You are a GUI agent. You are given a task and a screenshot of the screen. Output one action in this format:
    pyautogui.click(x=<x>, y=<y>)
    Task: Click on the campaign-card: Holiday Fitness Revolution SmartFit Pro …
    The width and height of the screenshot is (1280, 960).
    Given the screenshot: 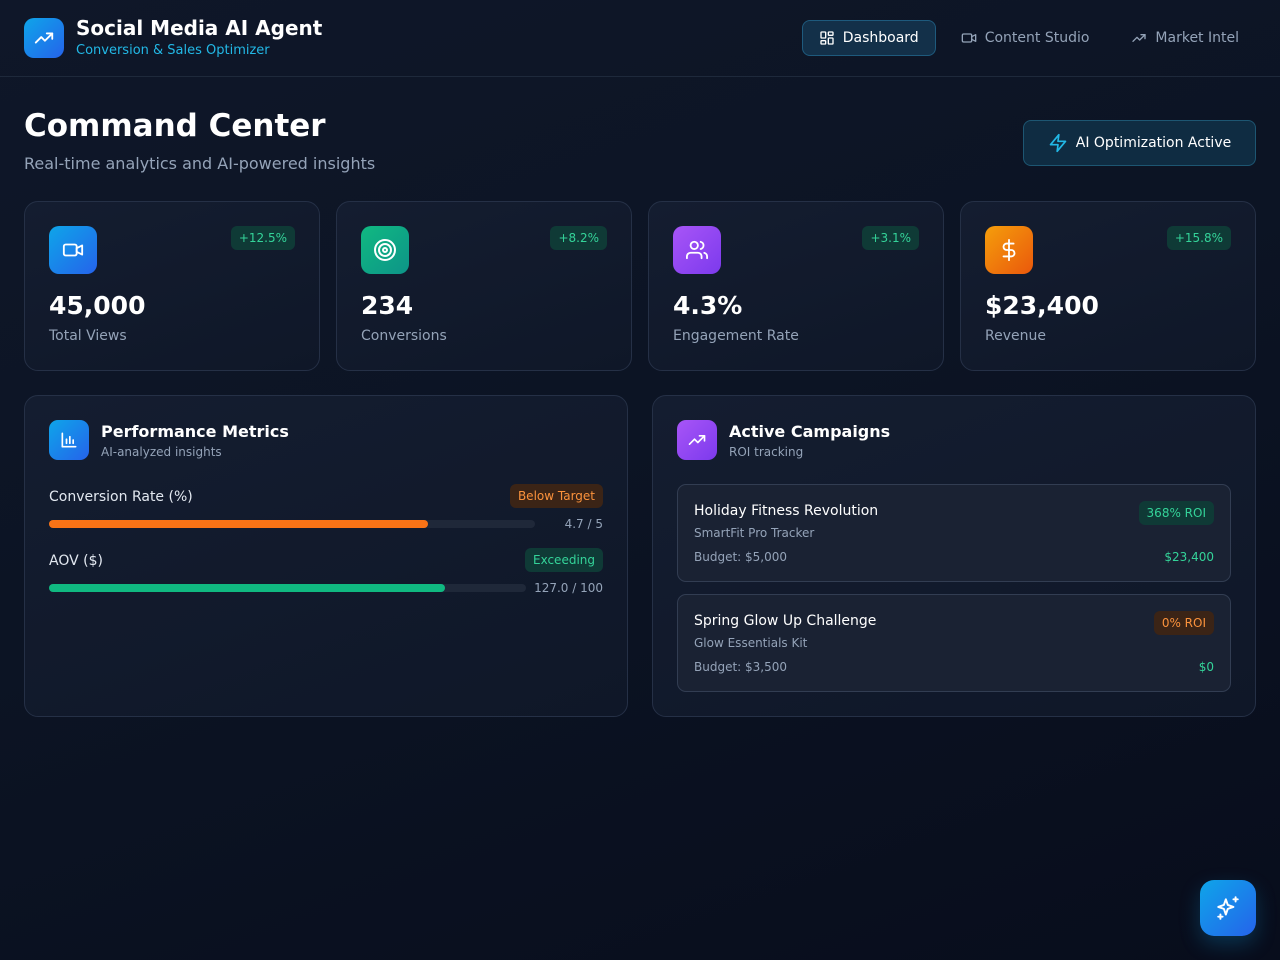 What is the action you would take?
    pyautogui.click(x=954, y=533)
    